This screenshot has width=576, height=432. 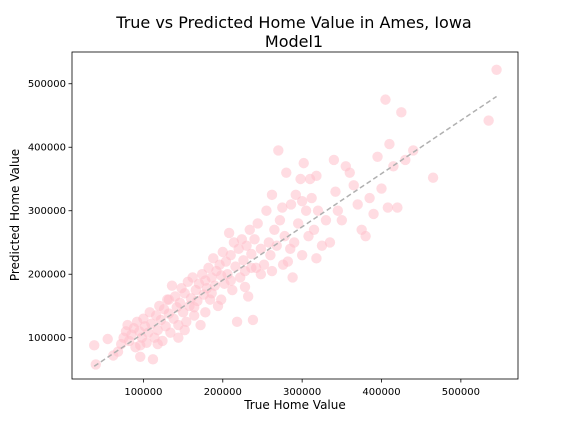 I want to click on y-axis-ticks: 100000 200000 300000 400000 500000, so click(x=50, y=211).